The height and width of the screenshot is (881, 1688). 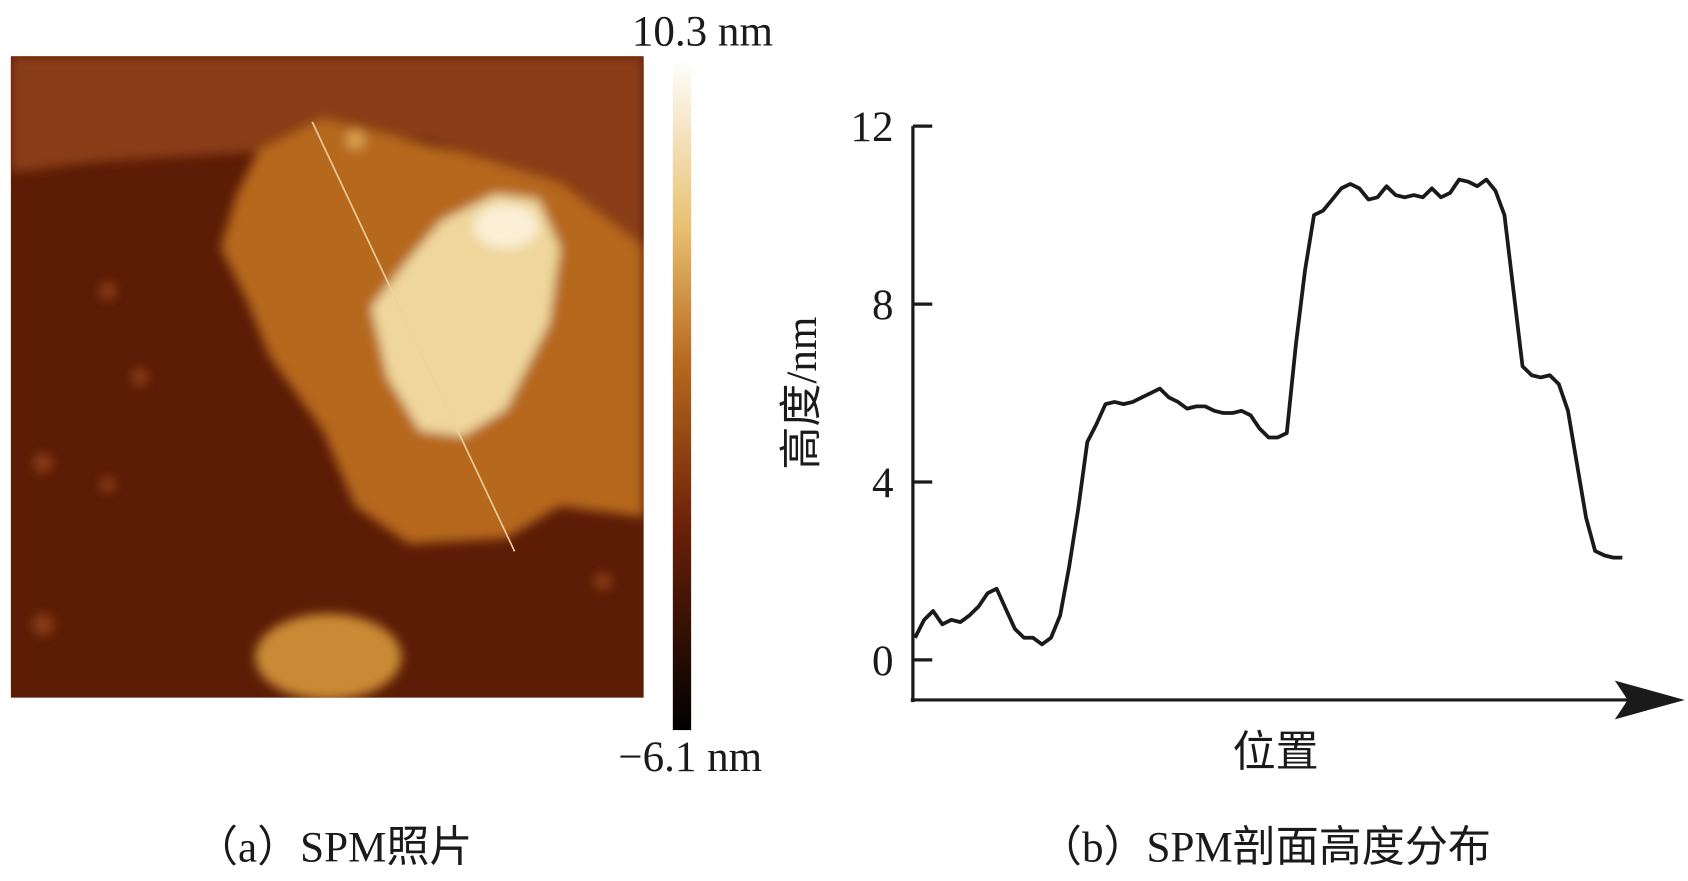 I want to click on caption-a: （a）SPM照片, so click(x=333, y=847).